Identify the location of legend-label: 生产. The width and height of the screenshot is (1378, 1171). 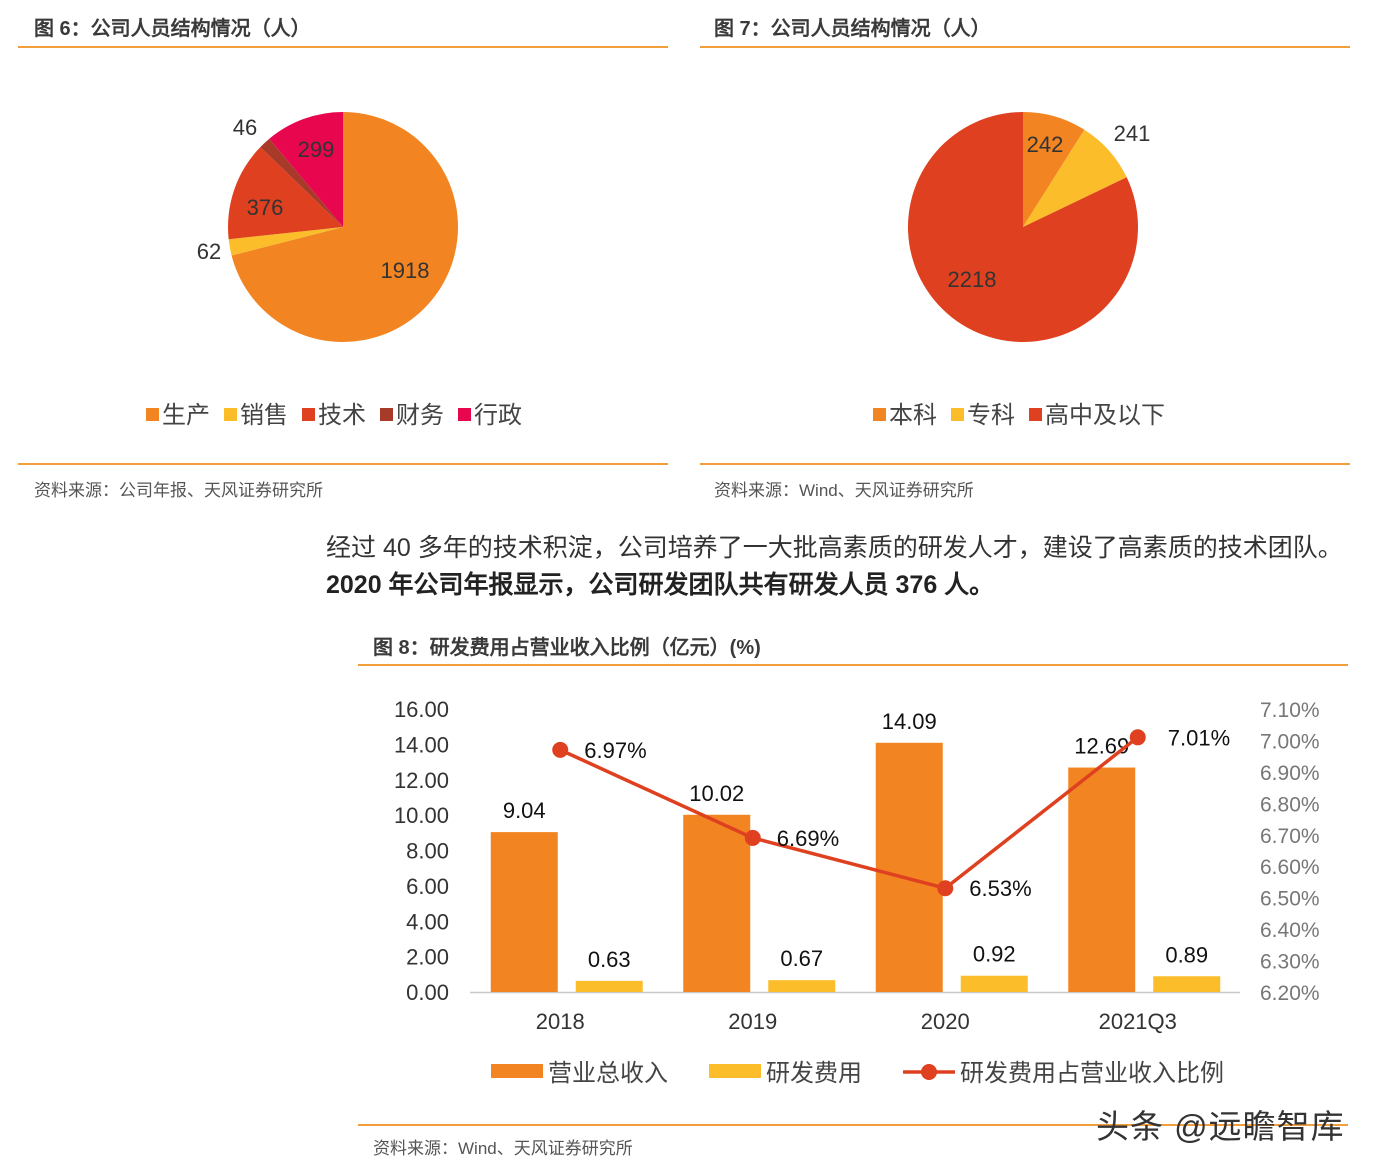
(186, 415).